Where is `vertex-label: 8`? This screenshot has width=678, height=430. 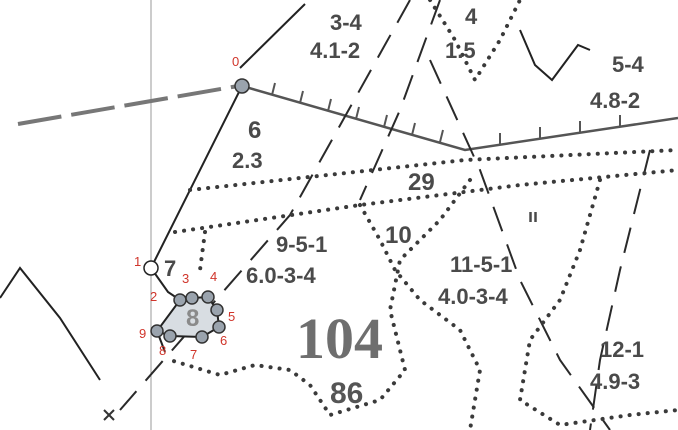 vertex-label: 8 is located at coordinates (162, 350).